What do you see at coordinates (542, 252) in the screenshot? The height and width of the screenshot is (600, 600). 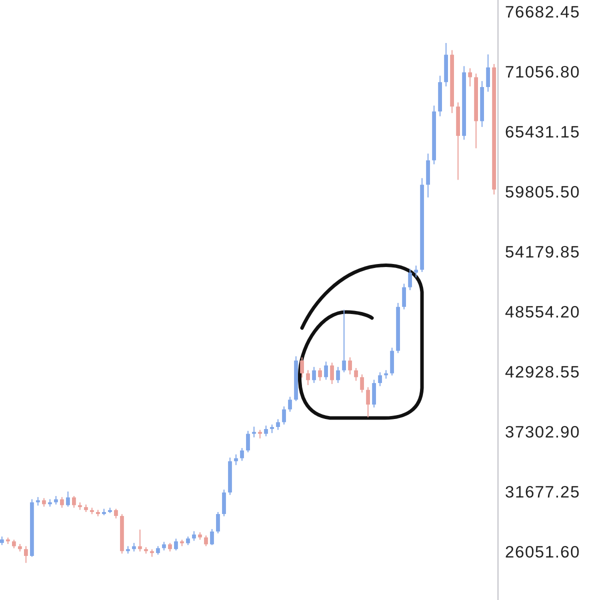 I see `y-tick-label: 54179.85` at bounding box center [542, 252].